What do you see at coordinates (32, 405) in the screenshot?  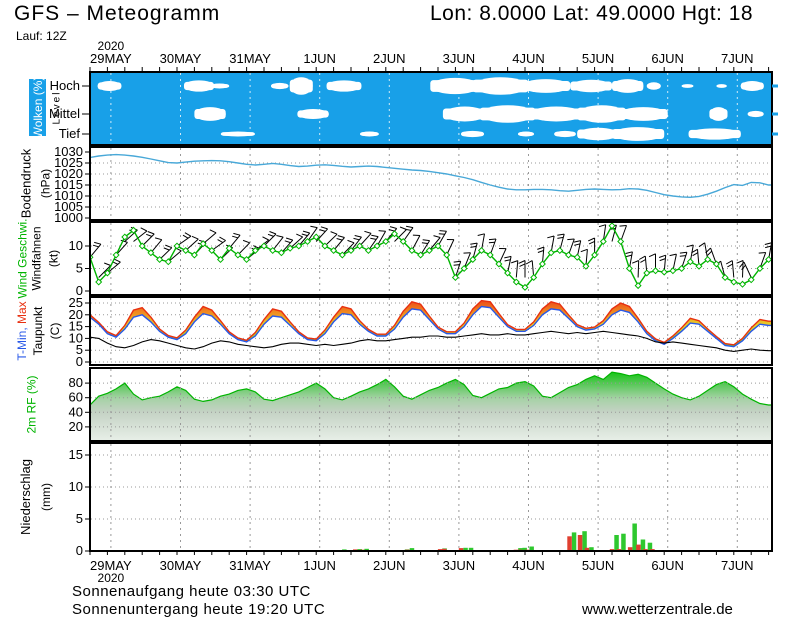 I see `svg-text: 2m RF (%)` at bounding box center [32, 405].